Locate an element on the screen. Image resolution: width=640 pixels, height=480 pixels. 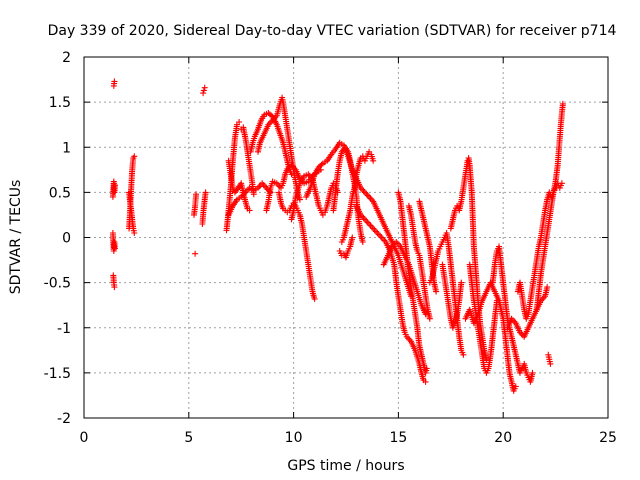
x-axis-label: GPS time / hours is located at coordinates (345, 466).